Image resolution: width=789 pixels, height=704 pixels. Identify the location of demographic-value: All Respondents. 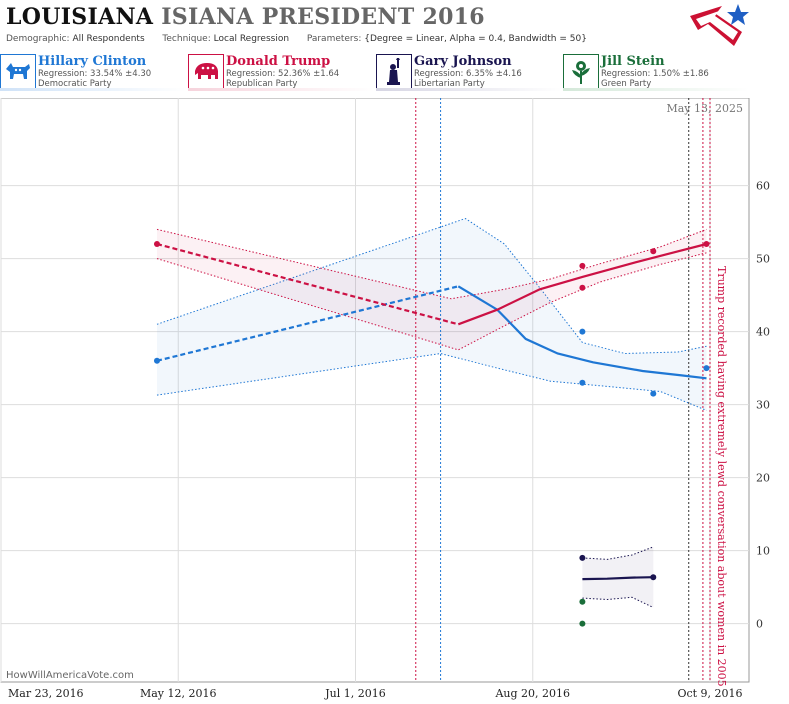
(108, 39).